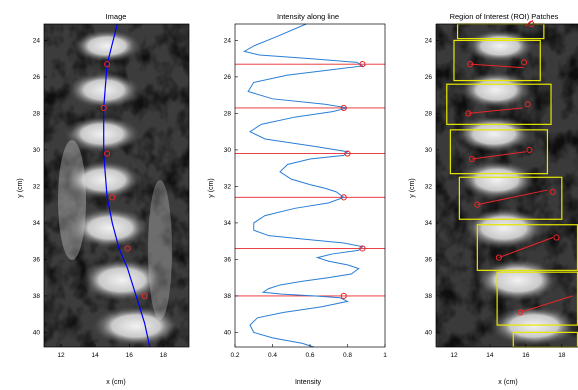 This screenshot has height=390, width=578. I want to click on roi-xtick-label: 14, so click(490, 355).